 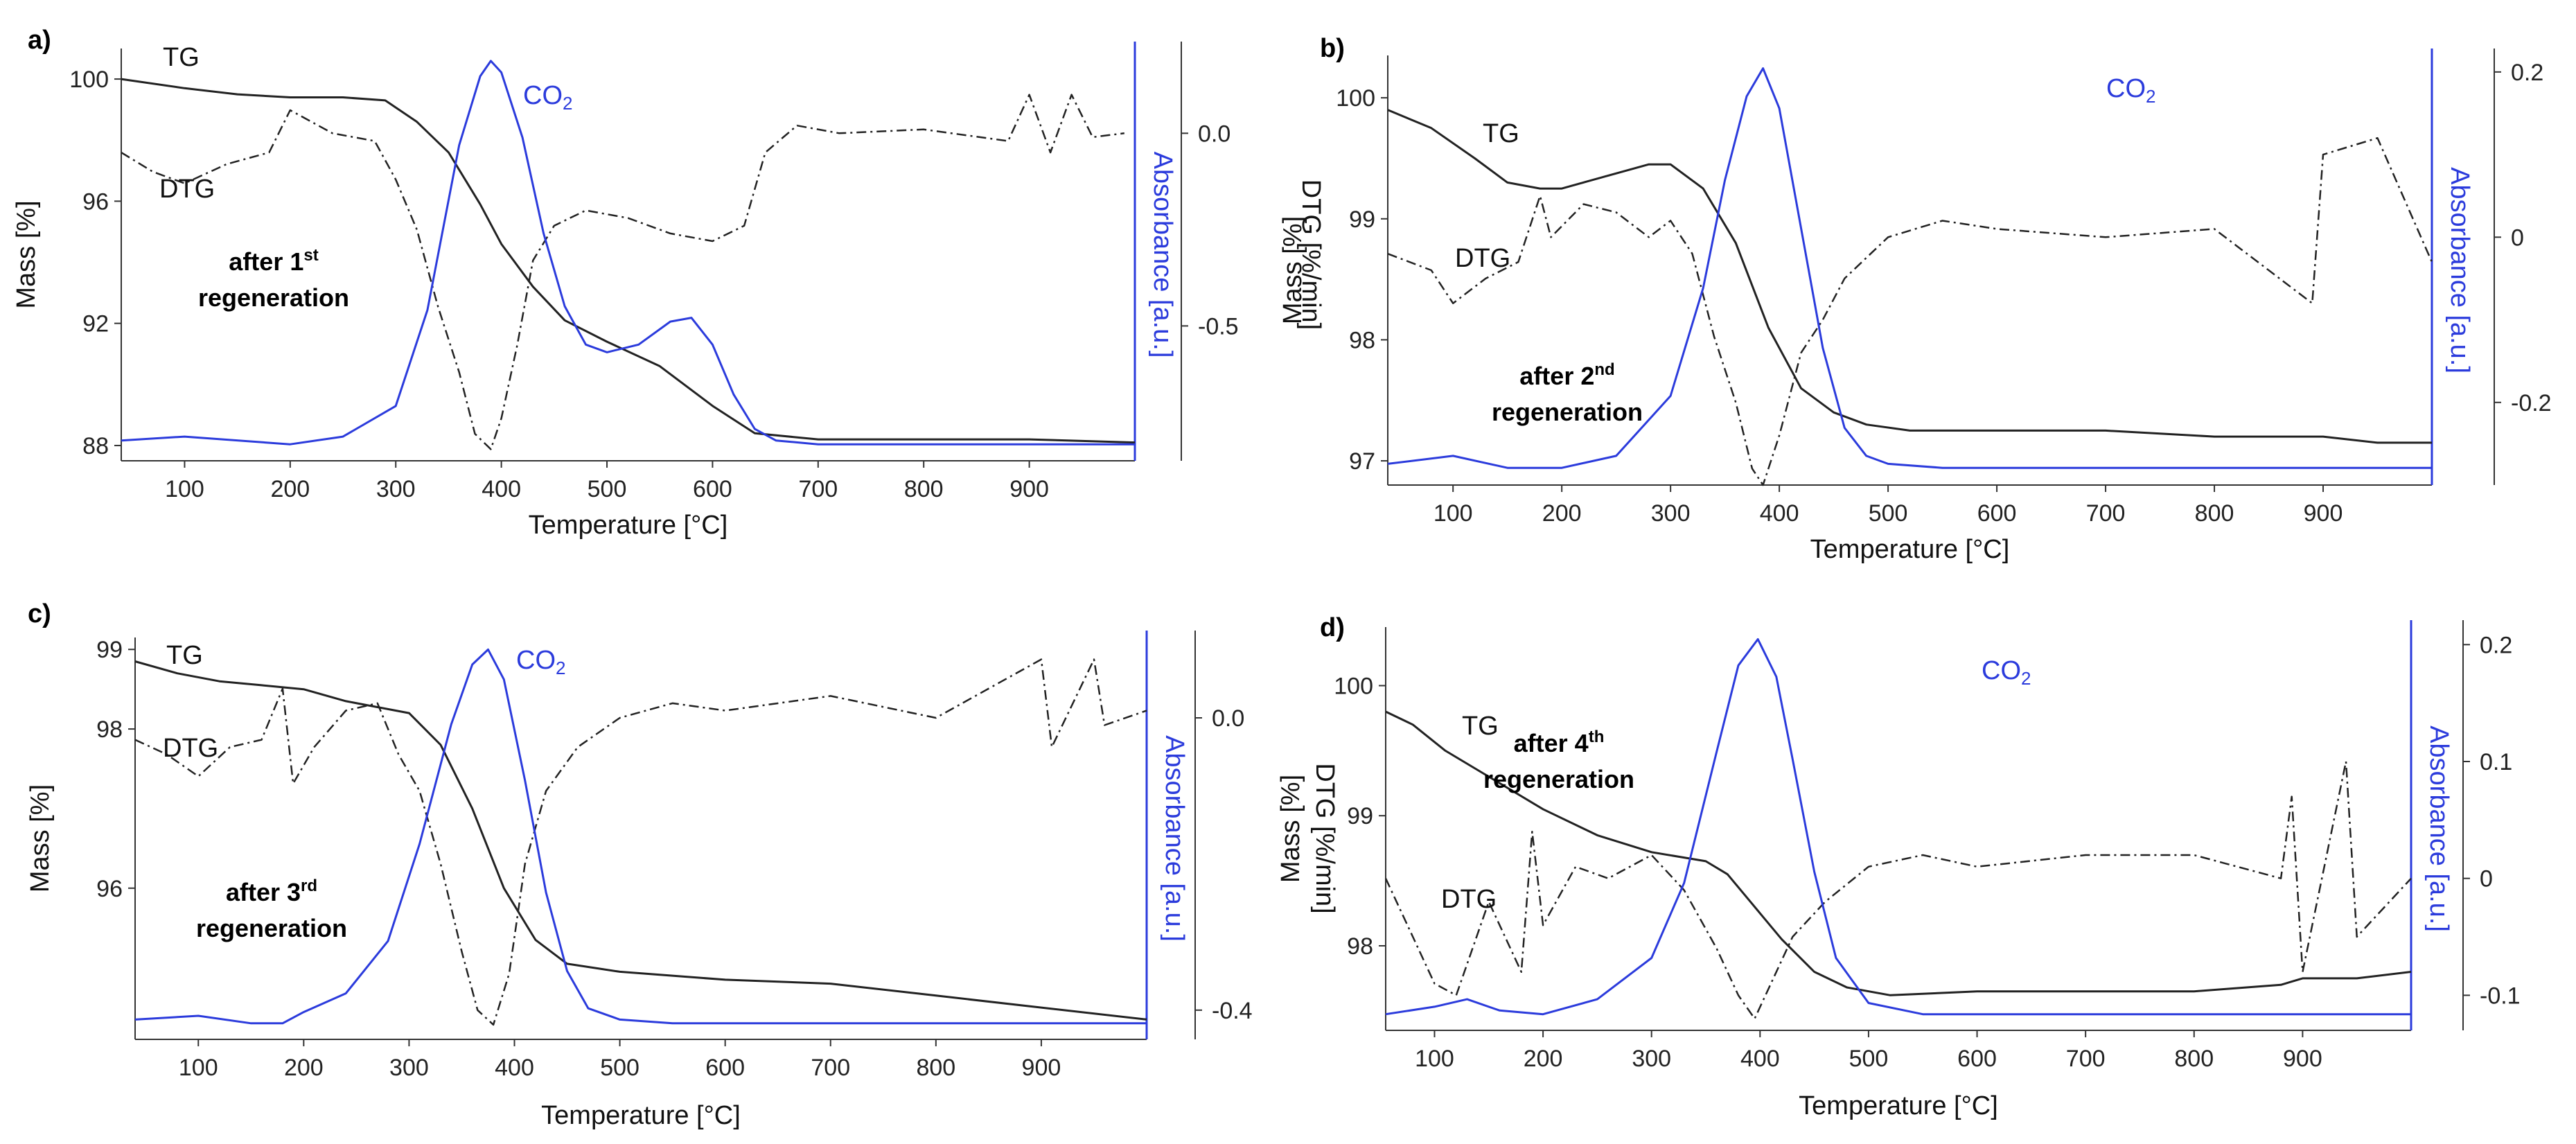 I want to click on regeneration-annotation: after 3rd, so click(x=271, y=891).